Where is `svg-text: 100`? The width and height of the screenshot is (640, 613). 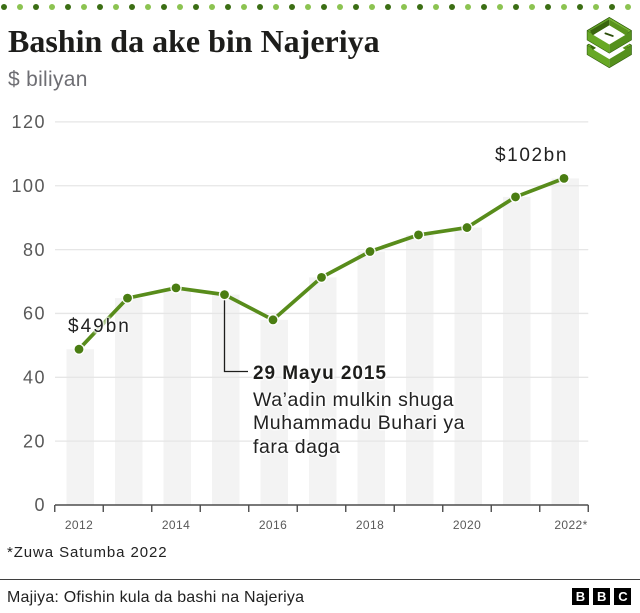 svg-text: 100 is located at coordinates (28, 186).